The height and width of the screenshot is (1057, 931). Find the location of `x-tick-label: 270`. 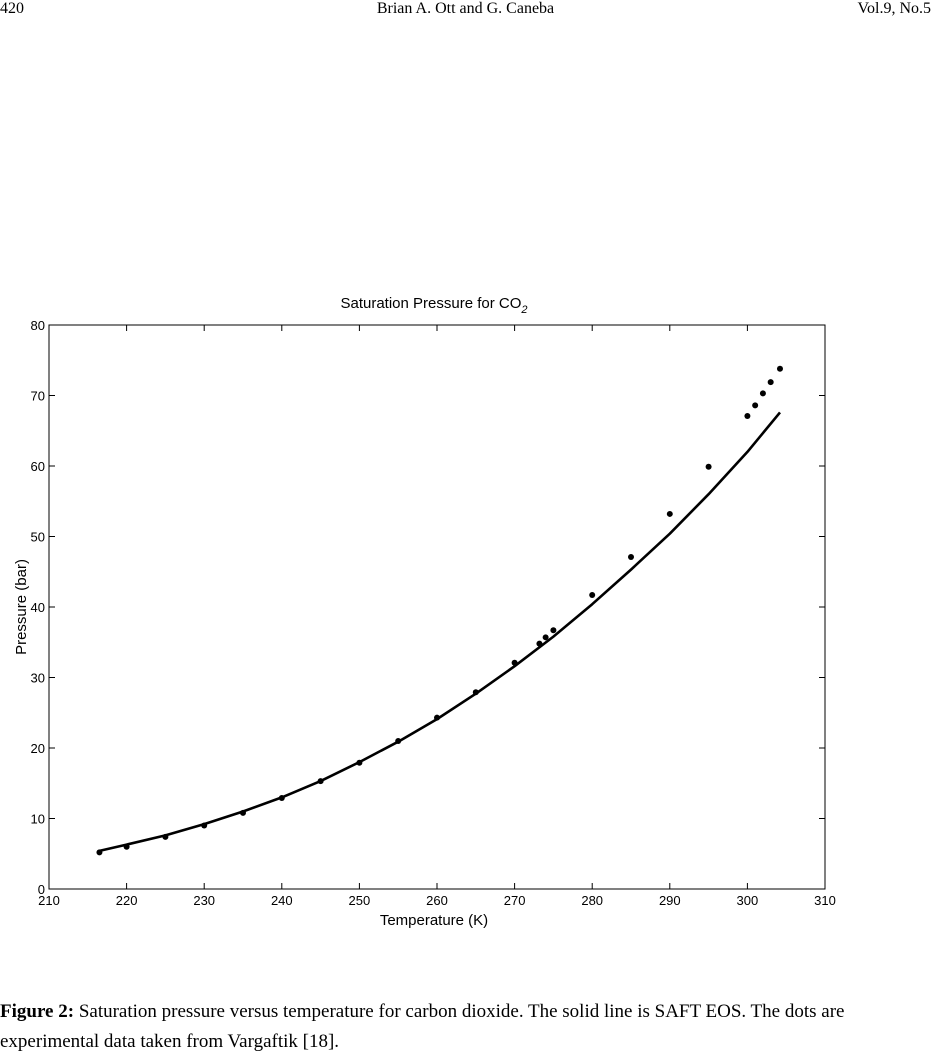

x-tick-label: 270 is located at coordinates (515, 900).